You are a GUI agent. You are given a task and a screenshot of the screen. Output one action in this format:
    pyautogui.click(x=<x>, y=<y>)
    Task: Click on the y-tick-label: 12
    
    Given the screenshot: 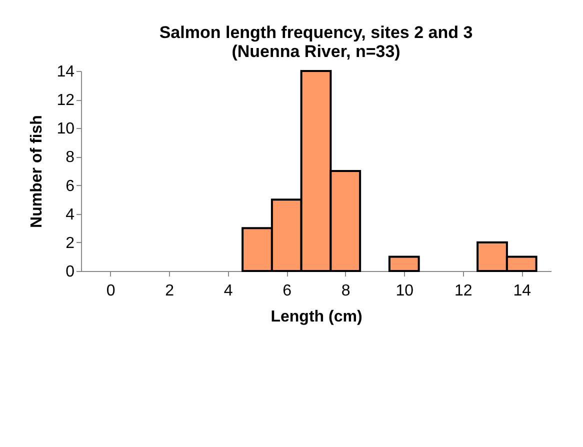 What is the action you would take?
    pyautogui.click(x=65, y=101)
    